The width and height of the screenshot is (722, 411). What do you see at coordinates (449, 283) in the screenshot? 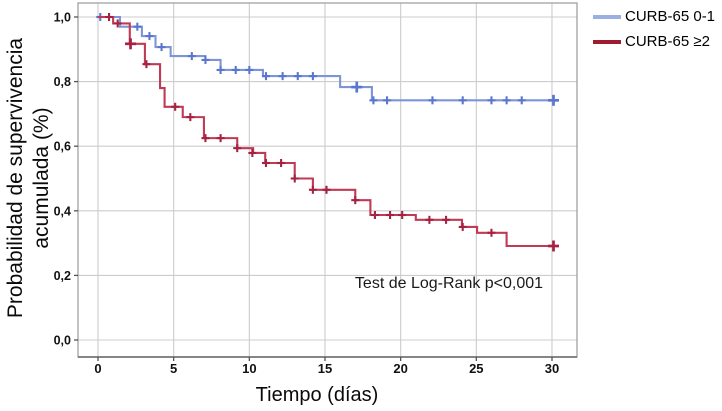
I see `log-rank-annotation: Test de Log-Rank p<0,001` at bounding box center [449, 283].